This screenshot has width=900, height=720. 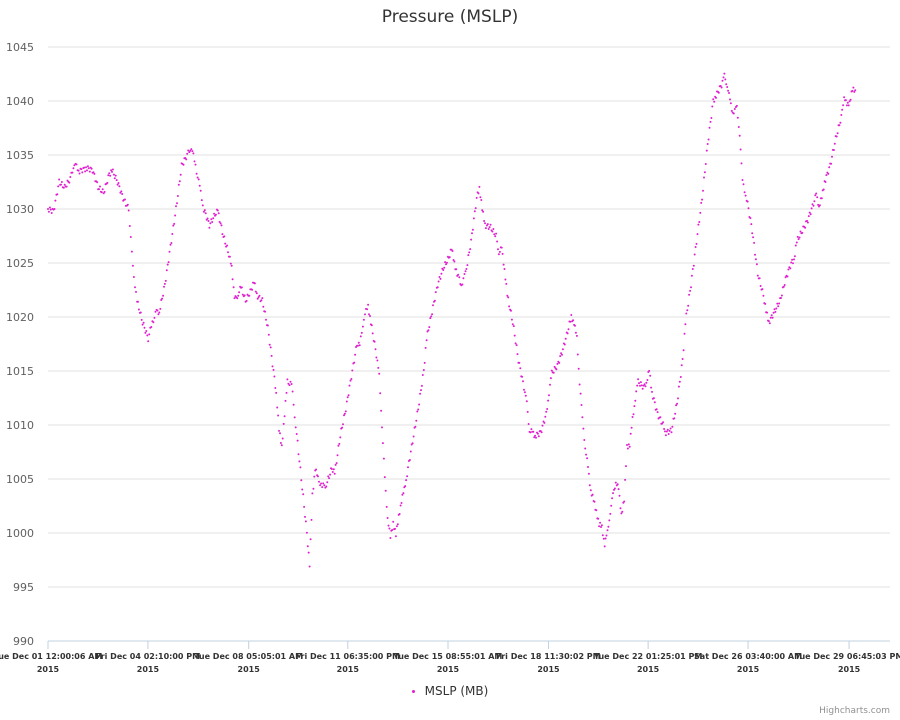 What do you see at coordinates (847, 656) in the screenshot?
I see `x-tick-label: Tue Dec 29 06:45:03 PM` at bounding box center [847, 656].